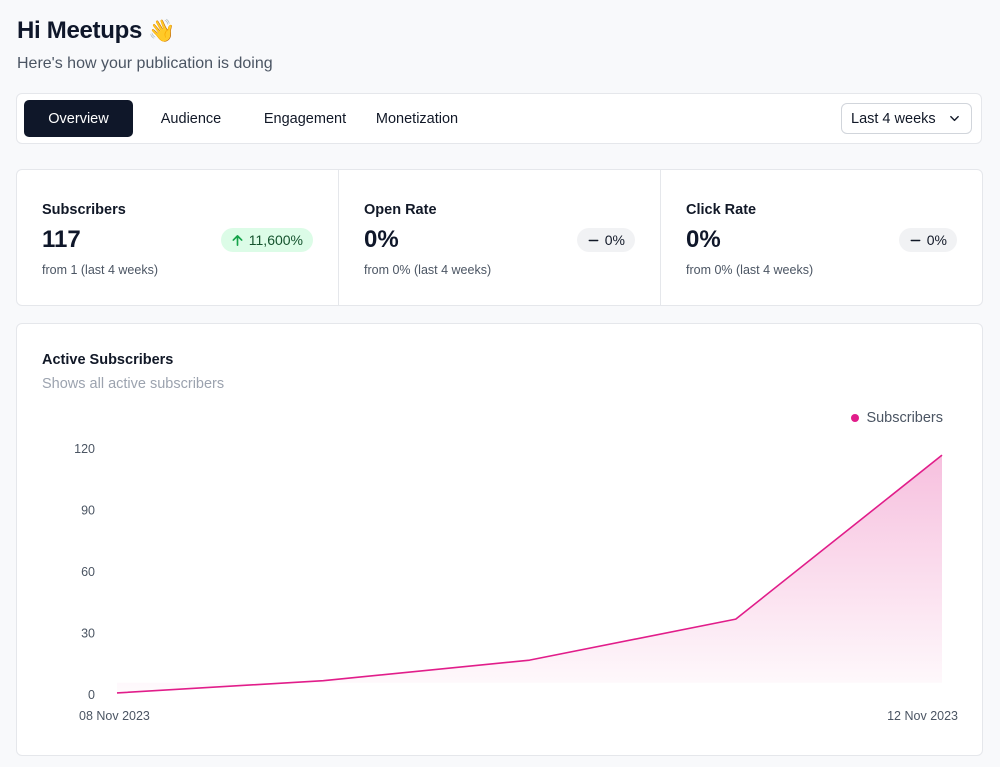 The width and height of the screenshot is (1000, 767). I want to click on tab-overview: Overview, so click(78, 118).